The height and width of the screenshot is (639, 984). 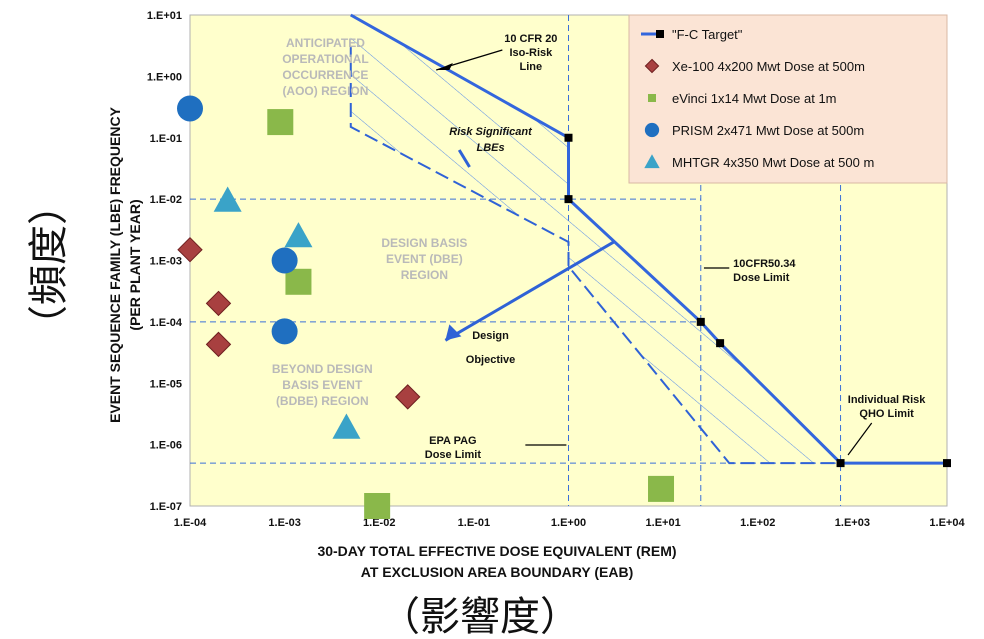 I want to click on y-axis-jp-label: （頻度）, so click(x=49, y=265).